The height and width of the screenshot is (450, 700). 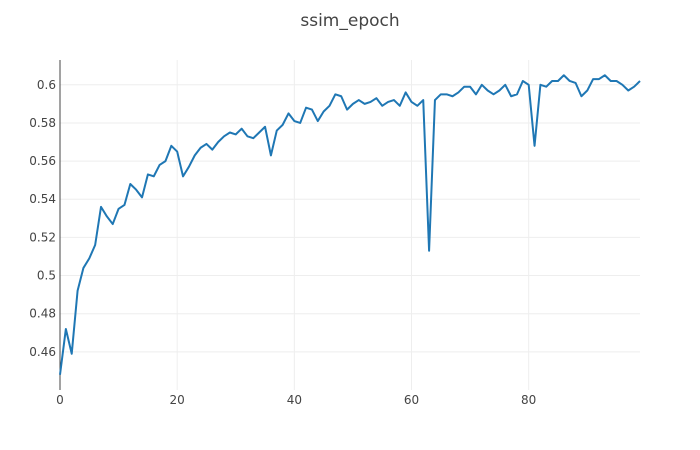 I want to click on x-tick-label: 60, so click(x=411, y=400).